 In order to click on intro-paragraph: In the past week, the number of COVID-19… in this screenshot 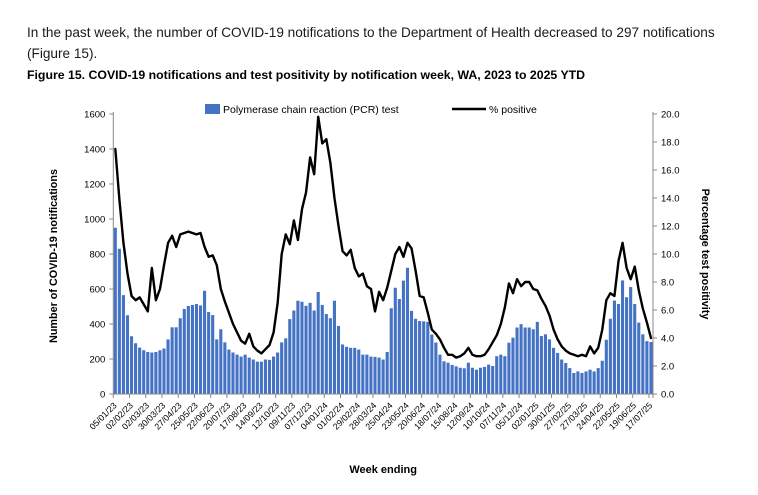, I will do `click(371, 43)`.